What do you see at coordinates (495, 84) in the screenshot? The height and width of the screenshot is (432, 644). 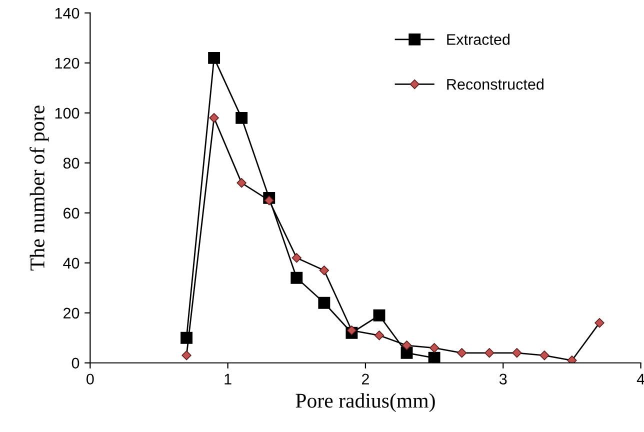 I see `legend-label: Reconstructed` at bounding box center [495, 84].